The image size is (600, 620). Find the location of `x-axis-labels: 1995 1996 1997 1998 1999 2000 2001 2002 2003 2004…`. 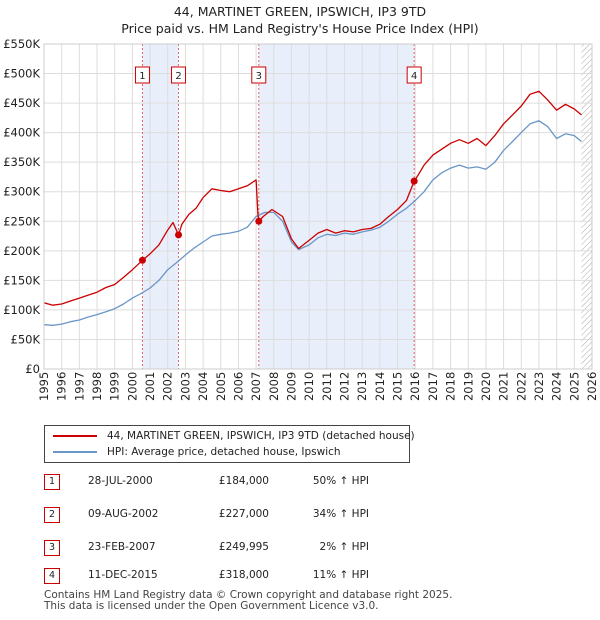

x-axis-labels: 1995 1996 1997 1998 1999 2000 2001 2002 2003 2004… is located at coordinates (318, 386).